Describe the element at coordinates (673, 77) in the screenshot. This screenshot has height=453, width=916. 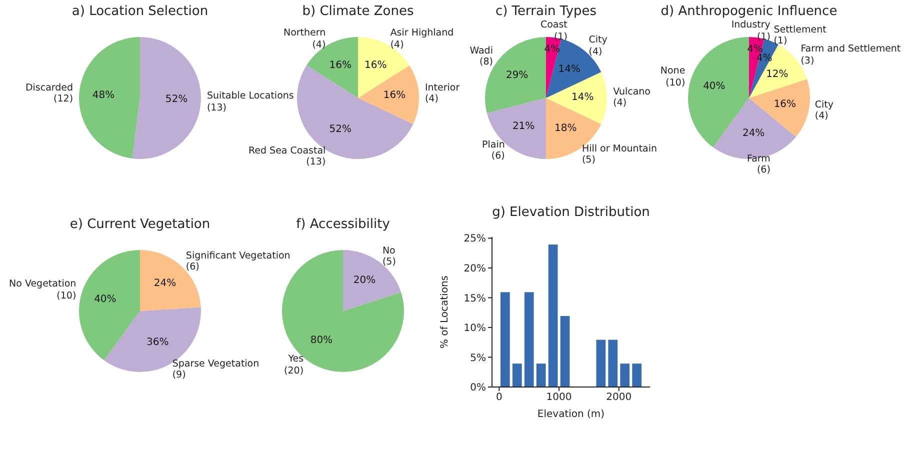
I see `slice-label: None (10)` at that location.